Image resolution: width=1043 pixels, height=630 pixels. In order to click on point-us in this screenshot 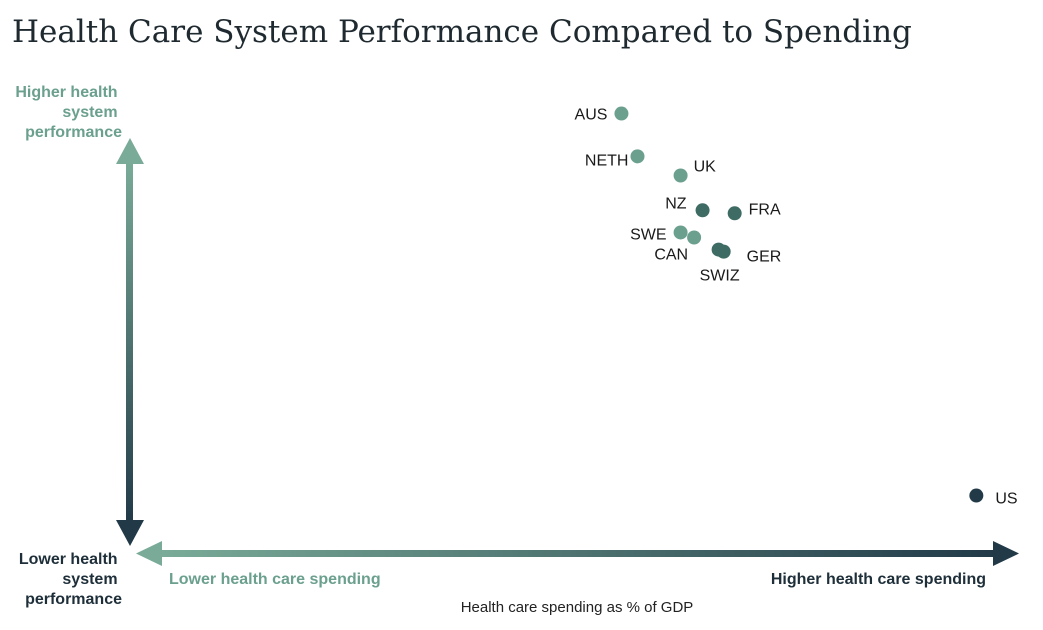, I will do `click(976, 495)`.